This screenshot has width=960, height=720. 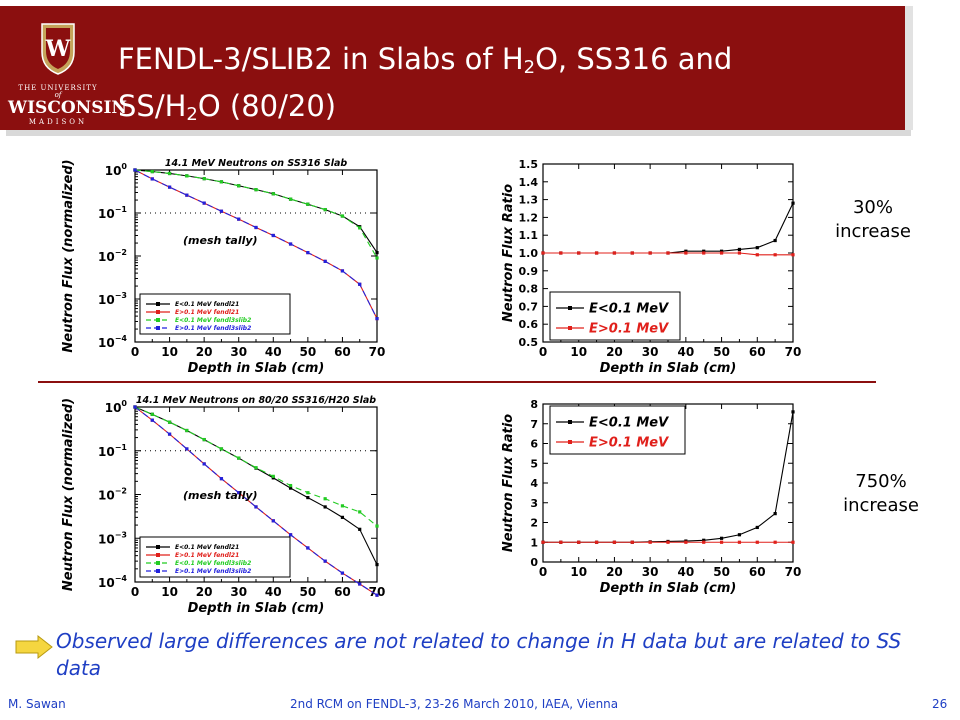 What do you see at coordinates (909, 68) in the screenshot?
I see `banner-shadow-edge` at bounding box center [909, 68].